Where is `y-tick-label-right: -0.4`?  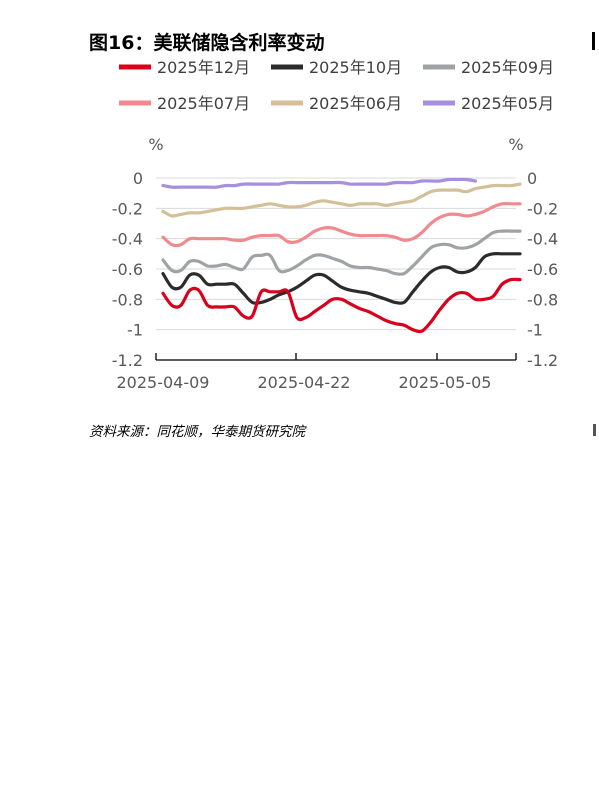 y-tick-label-right: -0.4 is located at coordinates (542, 239).